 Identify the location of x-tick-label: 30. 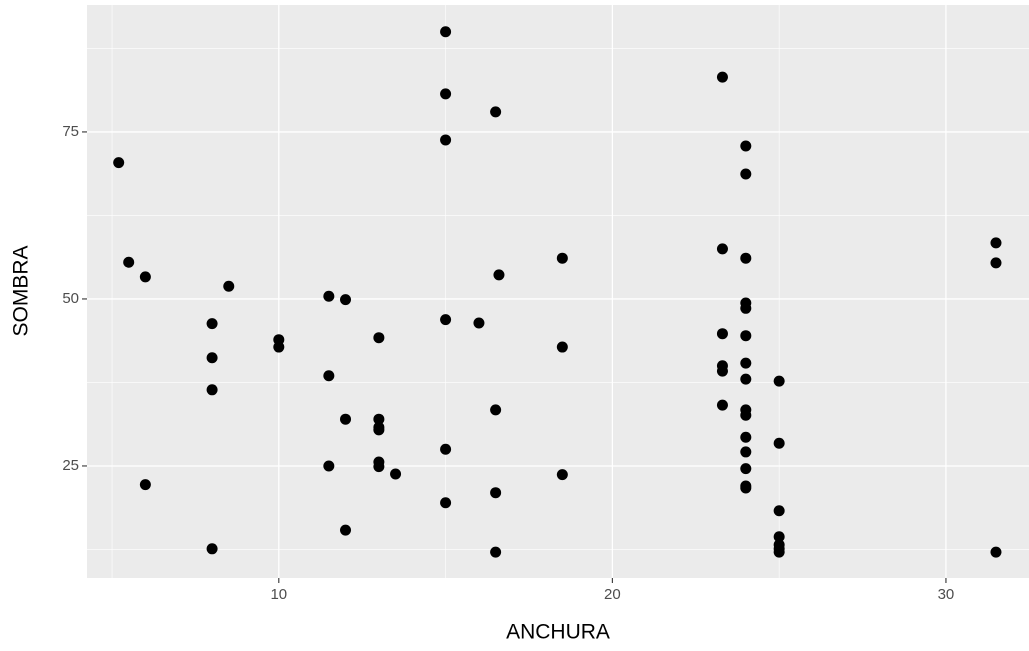
(946, 594).